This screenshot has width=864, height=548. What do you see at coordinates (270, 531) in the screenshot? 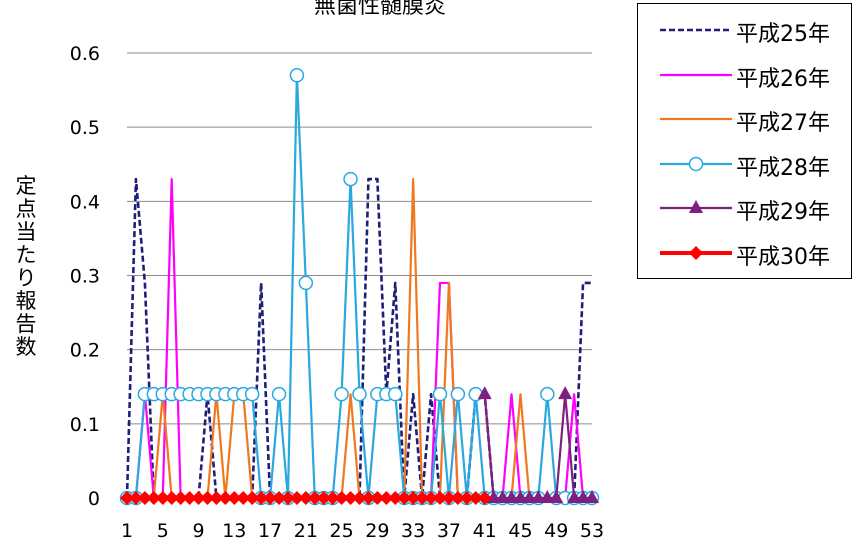
I see `x-tick-label: 17` at bounding box center [270, 531].